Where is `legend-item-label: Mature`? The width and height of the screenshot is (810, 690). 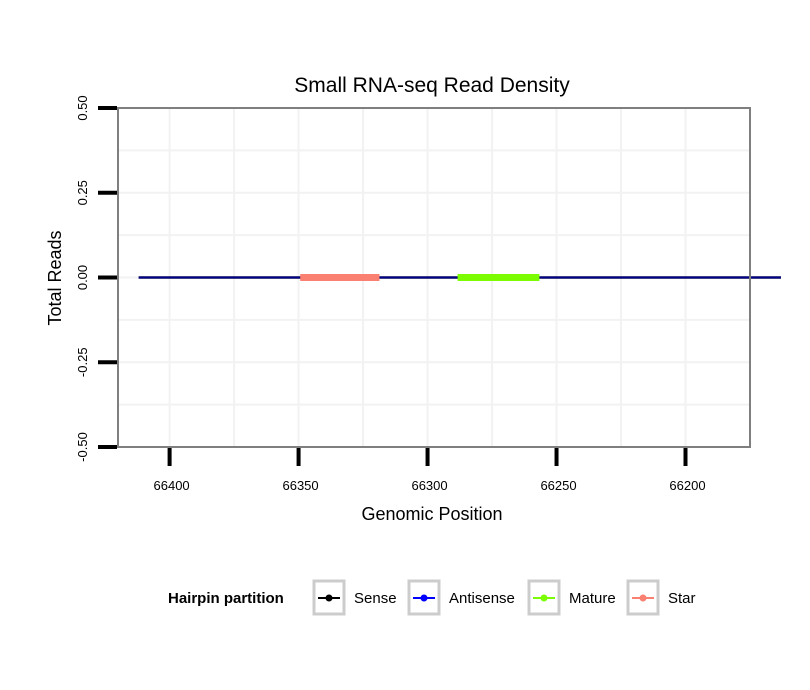
legend-item-label: Mature is located at coordinates (592, 598).